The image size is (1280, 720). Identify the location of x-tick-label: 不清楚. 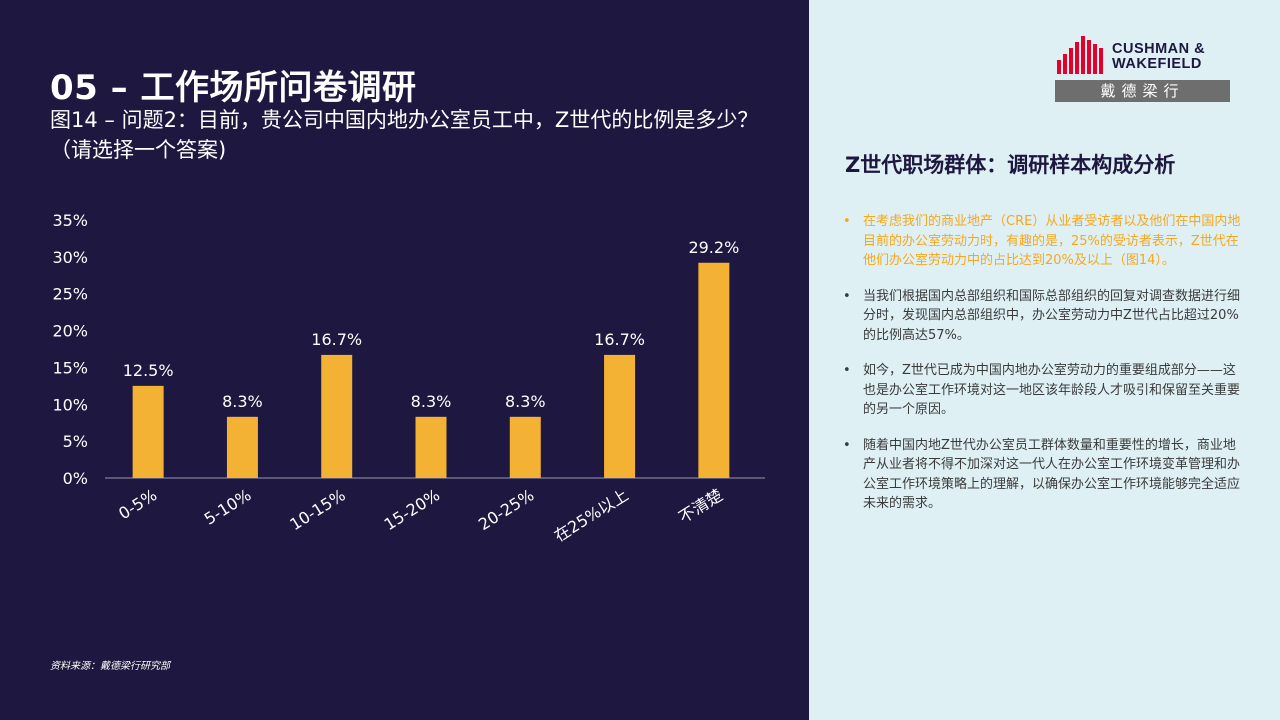
(700, 506).